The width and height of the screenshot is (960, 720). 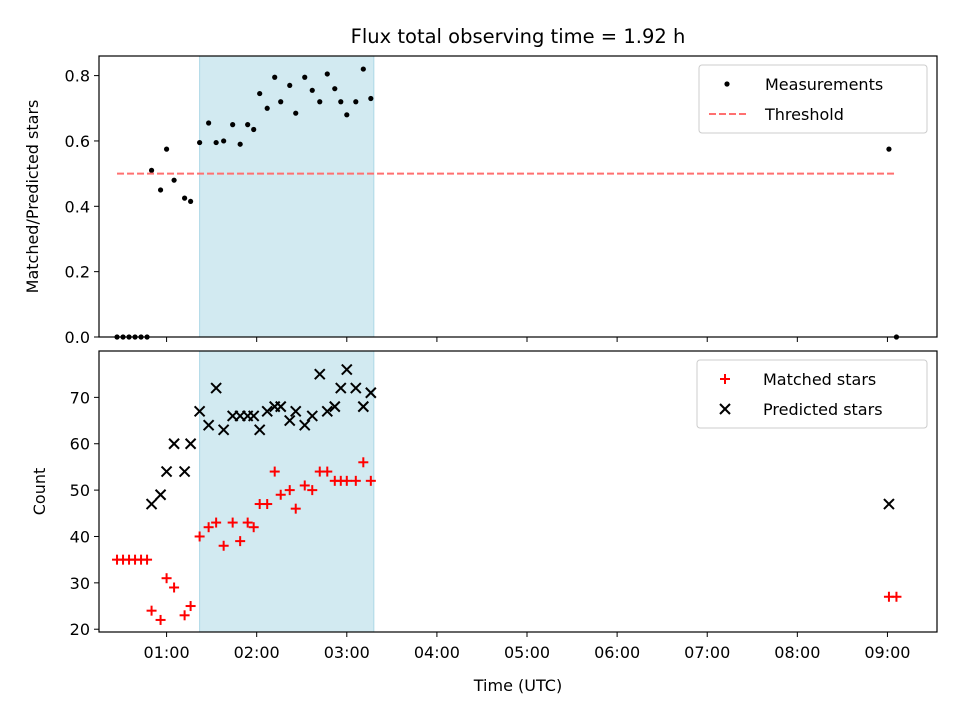 What do you see at coordinates (517, 685) in the screenshot?
I see `x-axis-label: Time (UTC)` at bounding box center [517, 685].